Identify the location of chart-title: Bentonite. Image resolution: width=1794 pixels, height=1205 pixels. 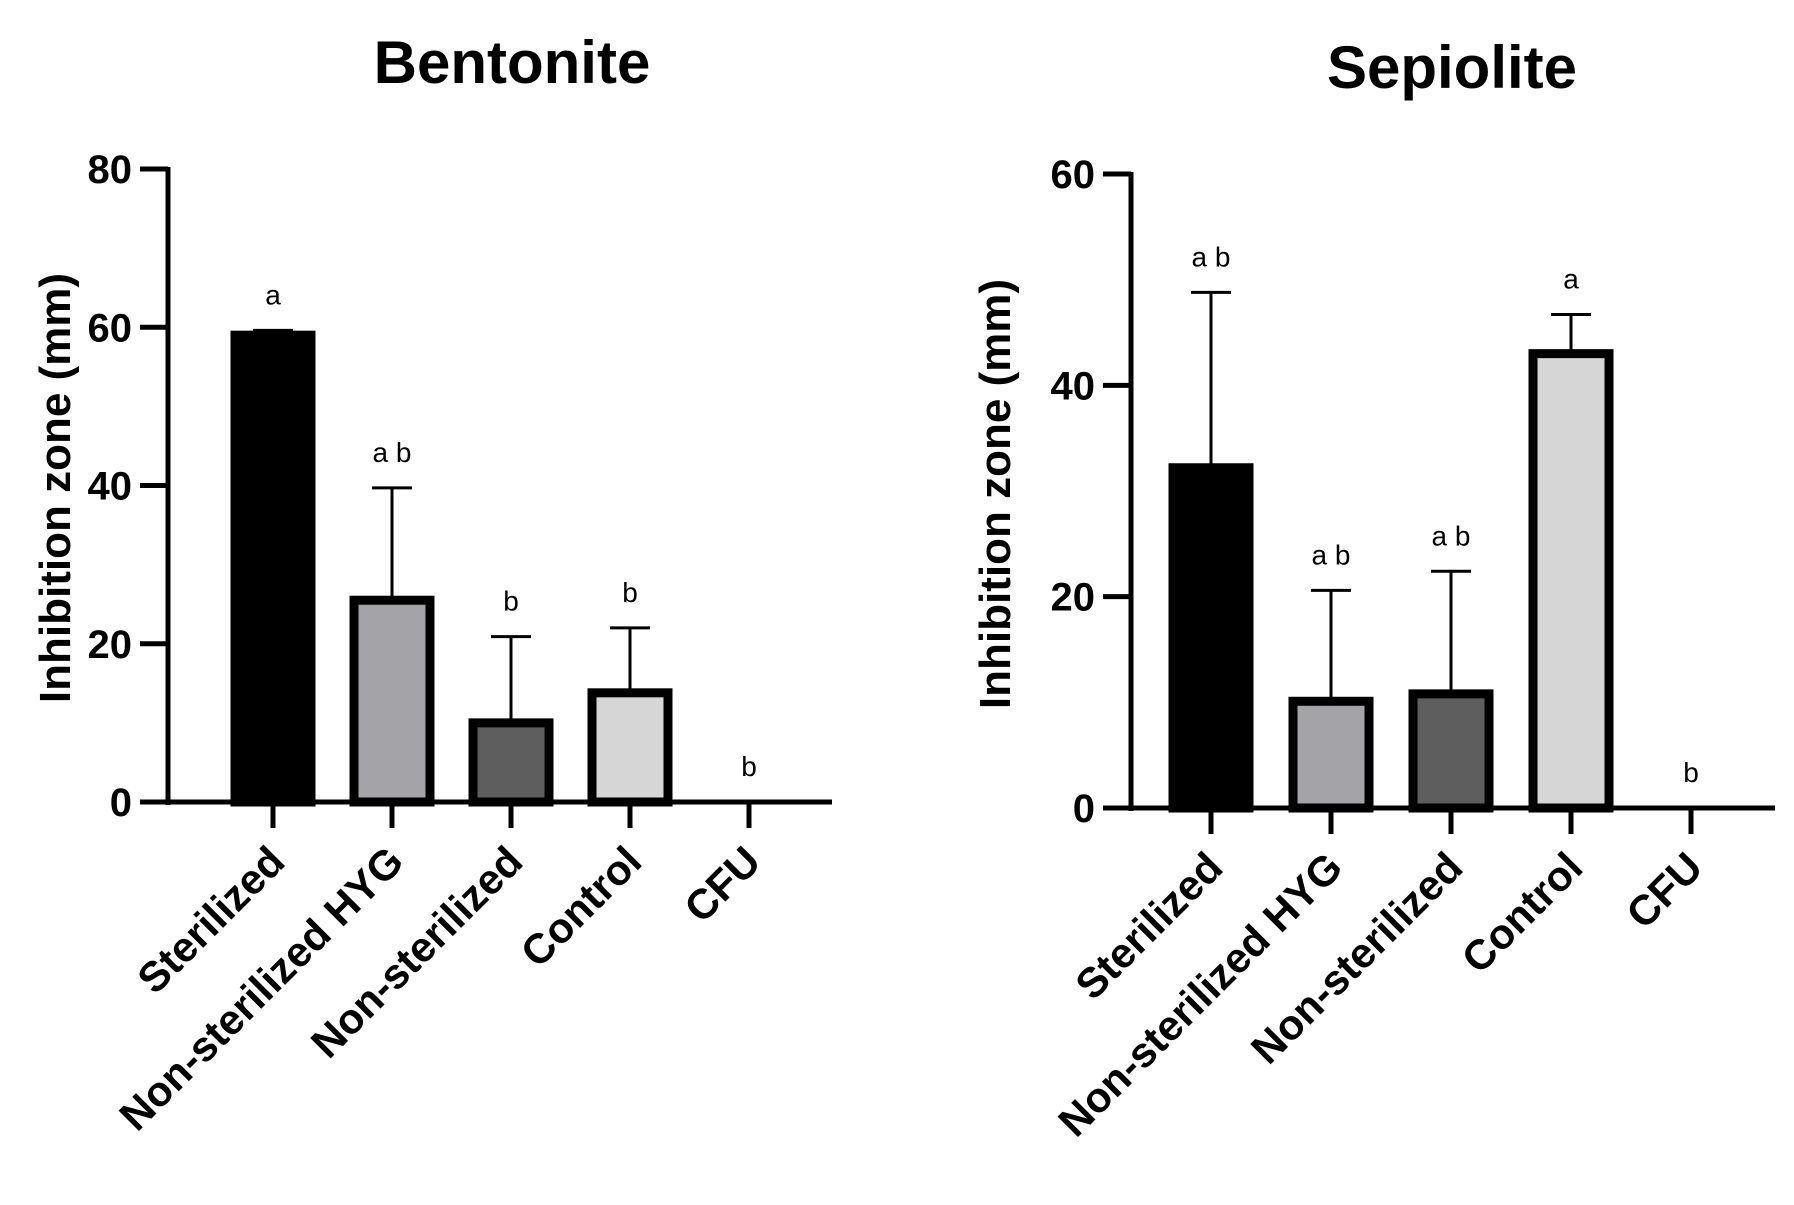
(512, 62).